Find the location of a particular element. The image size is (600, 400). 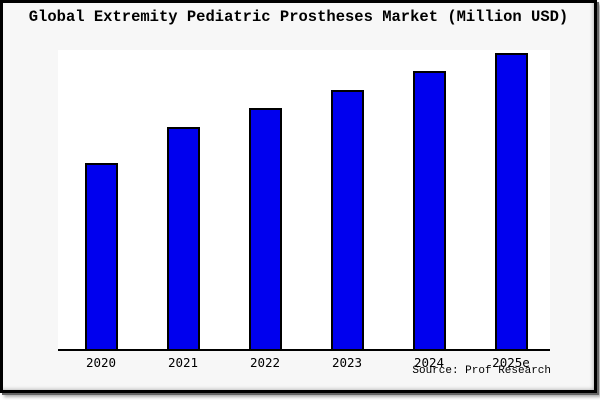

bar-2020 is located at coordinates (101, 257).